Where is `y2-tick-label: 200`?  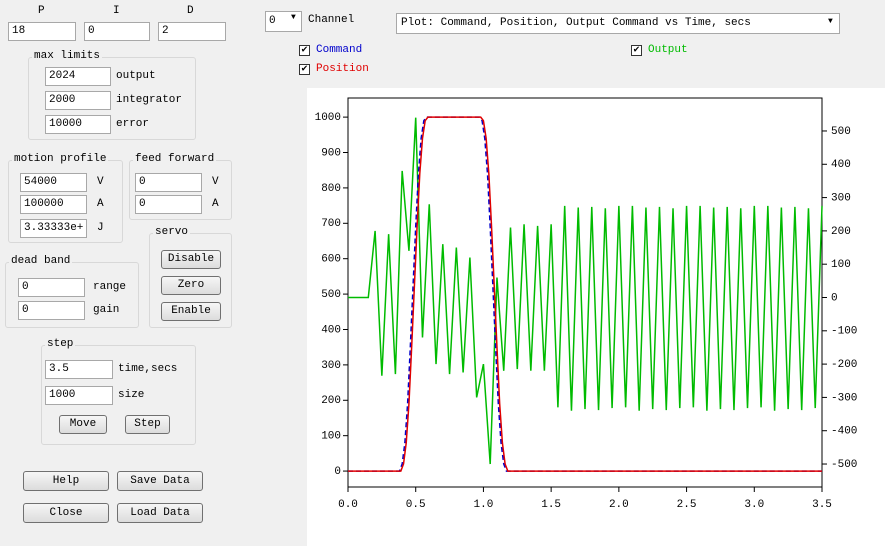 y2-tick-label: 200 is located at coordinates (841, 232).